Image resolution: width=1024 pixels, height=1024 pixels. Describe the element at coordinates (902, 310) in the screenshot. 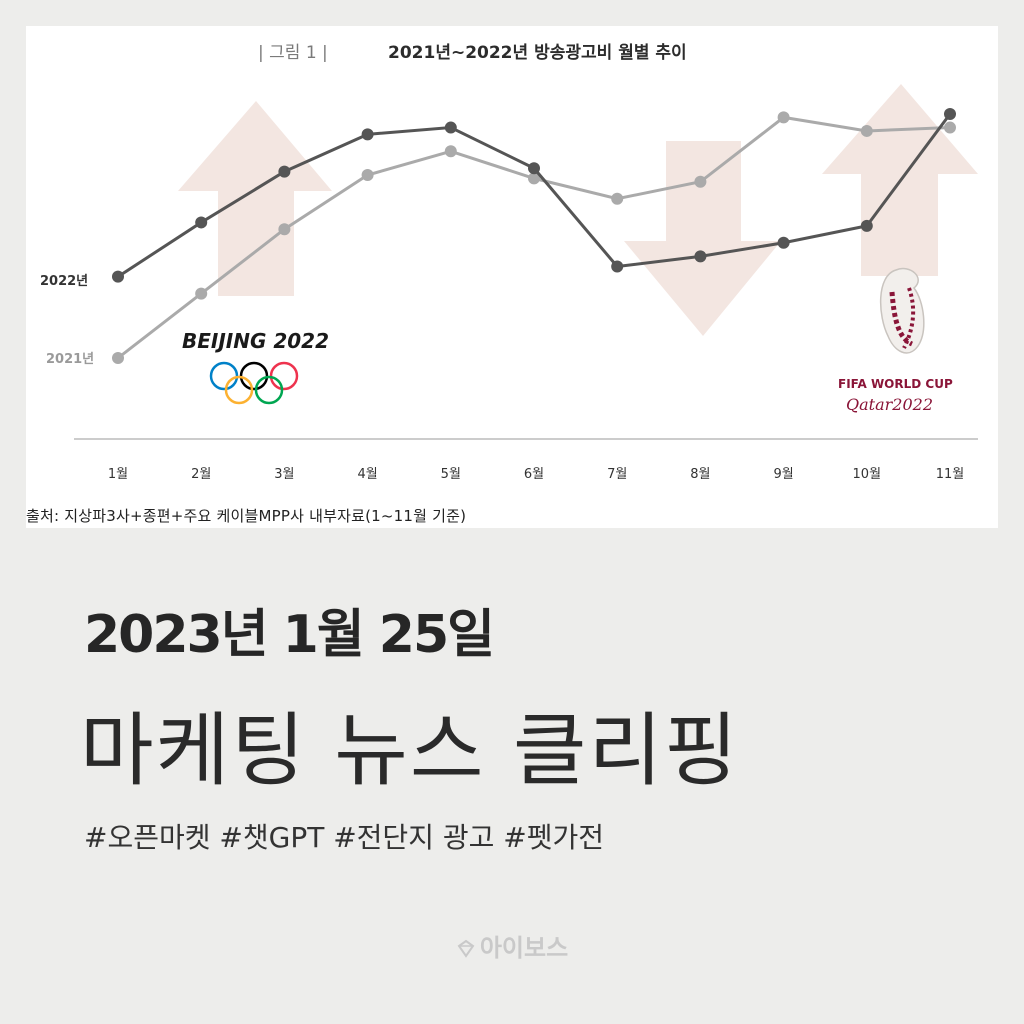

I see `fifa-emblem-icon` at that location.